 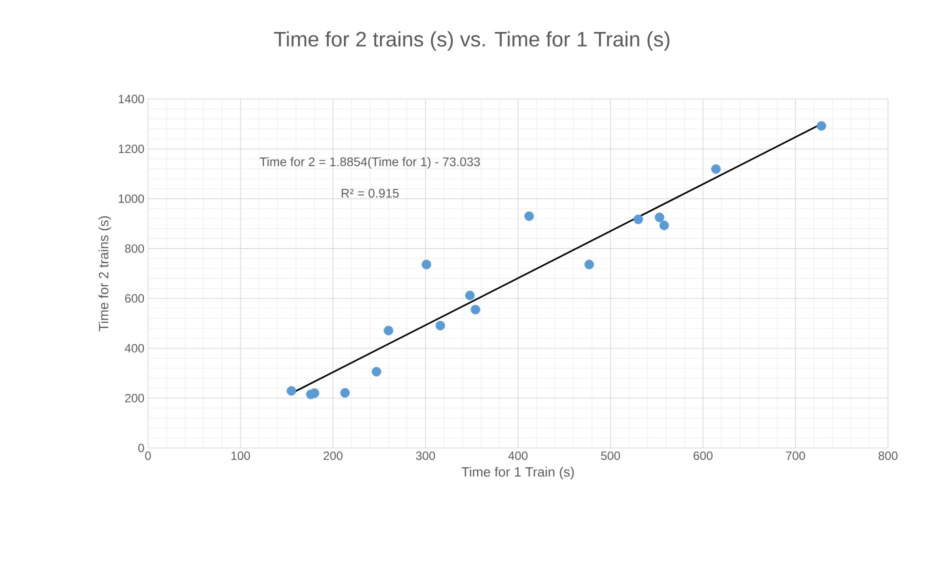 What do you see at coordinates (370, 163) in the screenshot?
I see `annotation: Time for 2 = 1.8854(Time for 1) - 73.033` at bounding box center [370, 163].